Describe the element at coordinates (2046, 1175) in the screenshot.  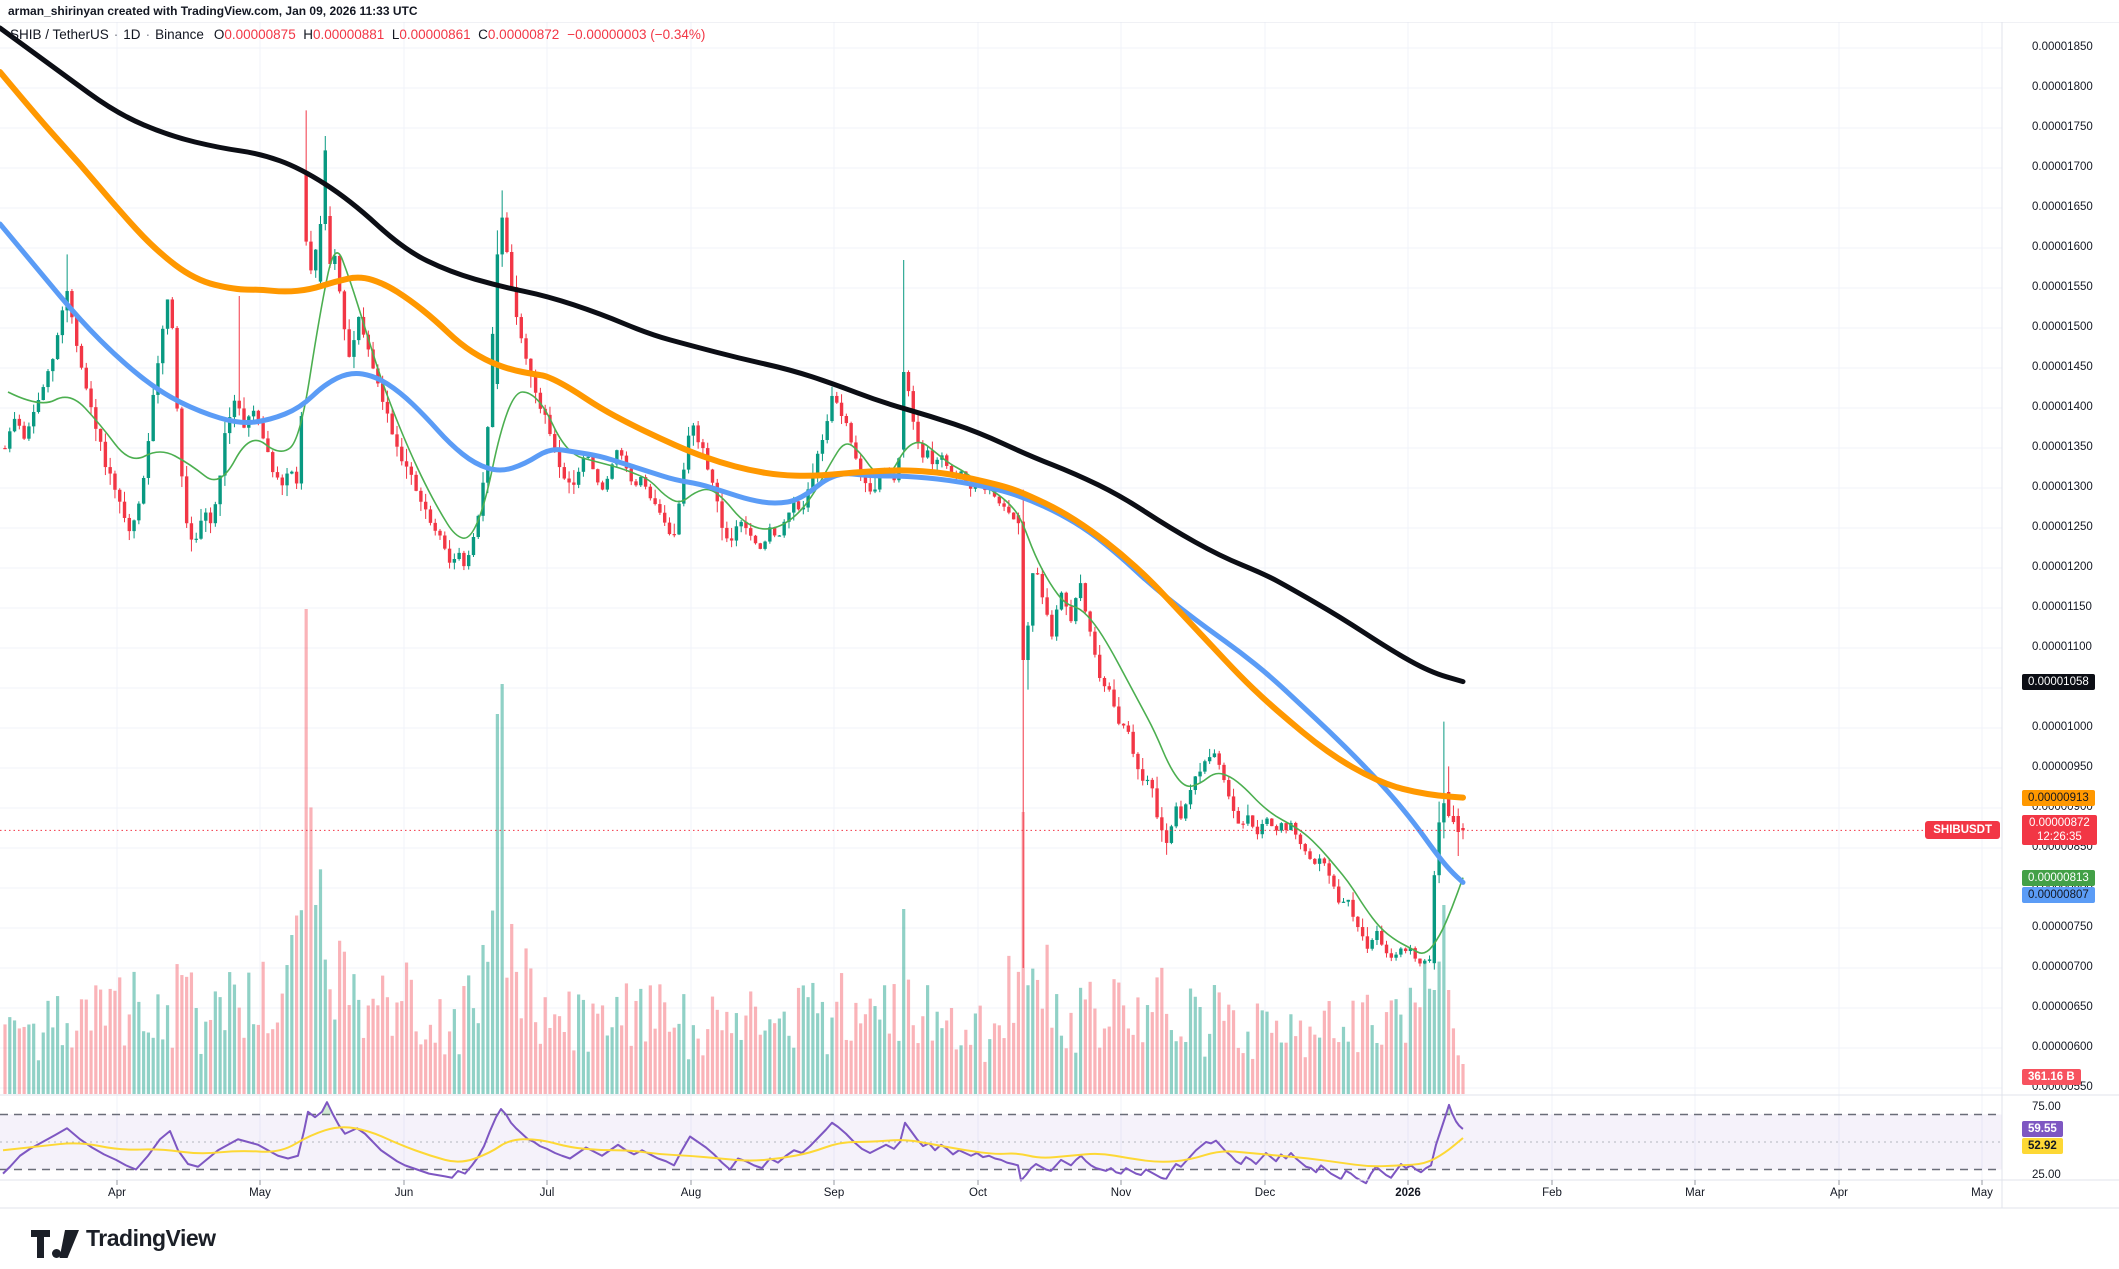
I see `rsi-tick-label: 25.00` at that location.